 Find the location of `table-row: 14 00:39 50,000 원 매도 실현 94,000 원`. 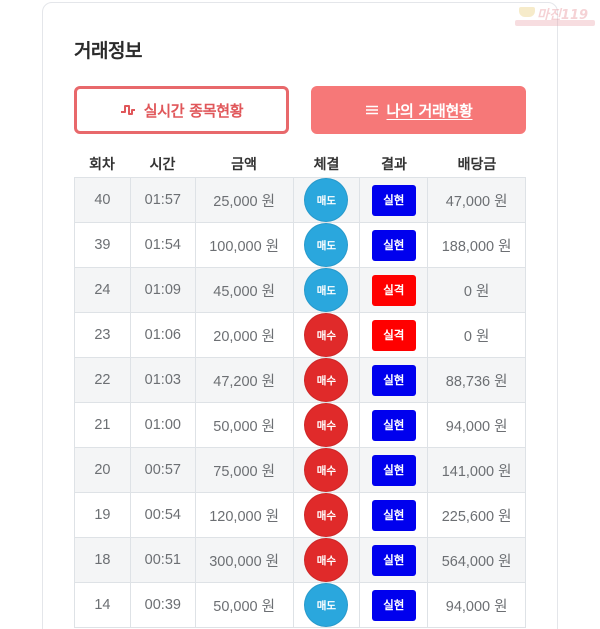

table-row: 14 00:39 50,000 원 매도 실현 94,000 원 is located at coordinates (300, 605).